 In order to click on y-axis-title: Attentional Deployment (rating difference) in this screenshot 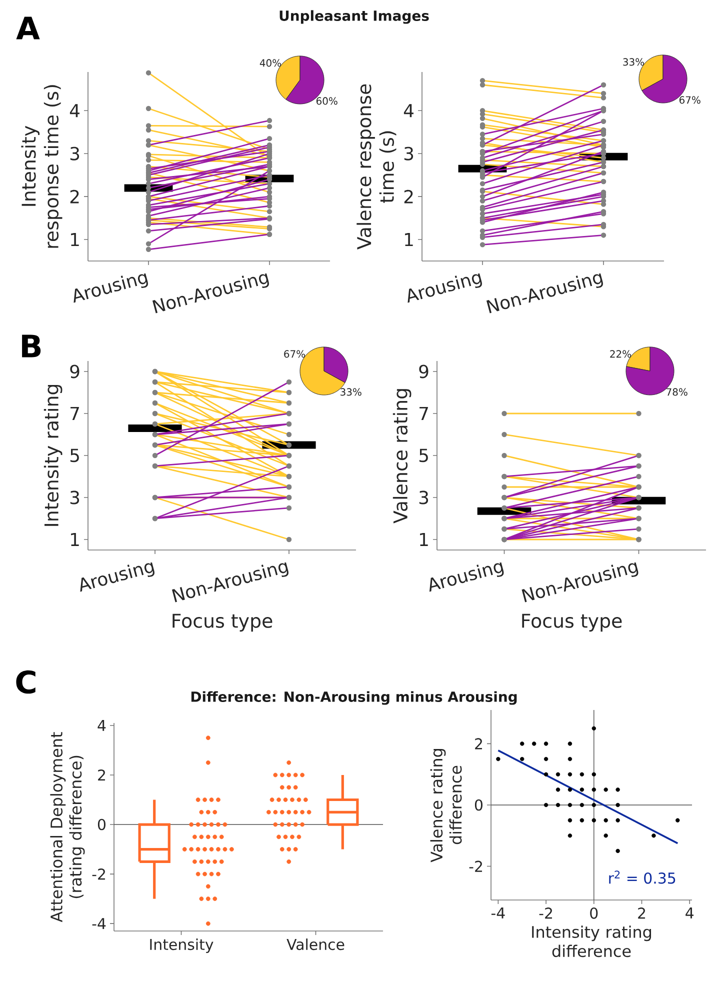, I will do `click(67, 827)`.